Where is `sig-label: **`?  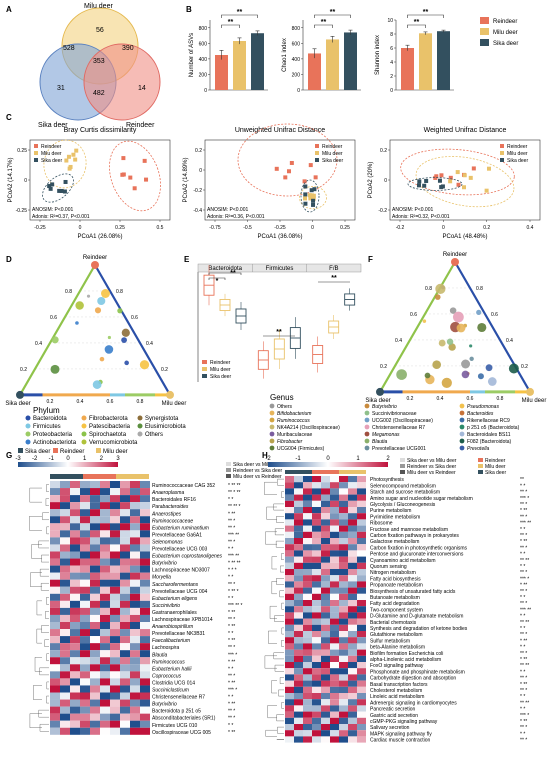 sig-label: ** is located at coordinates (333, 12).